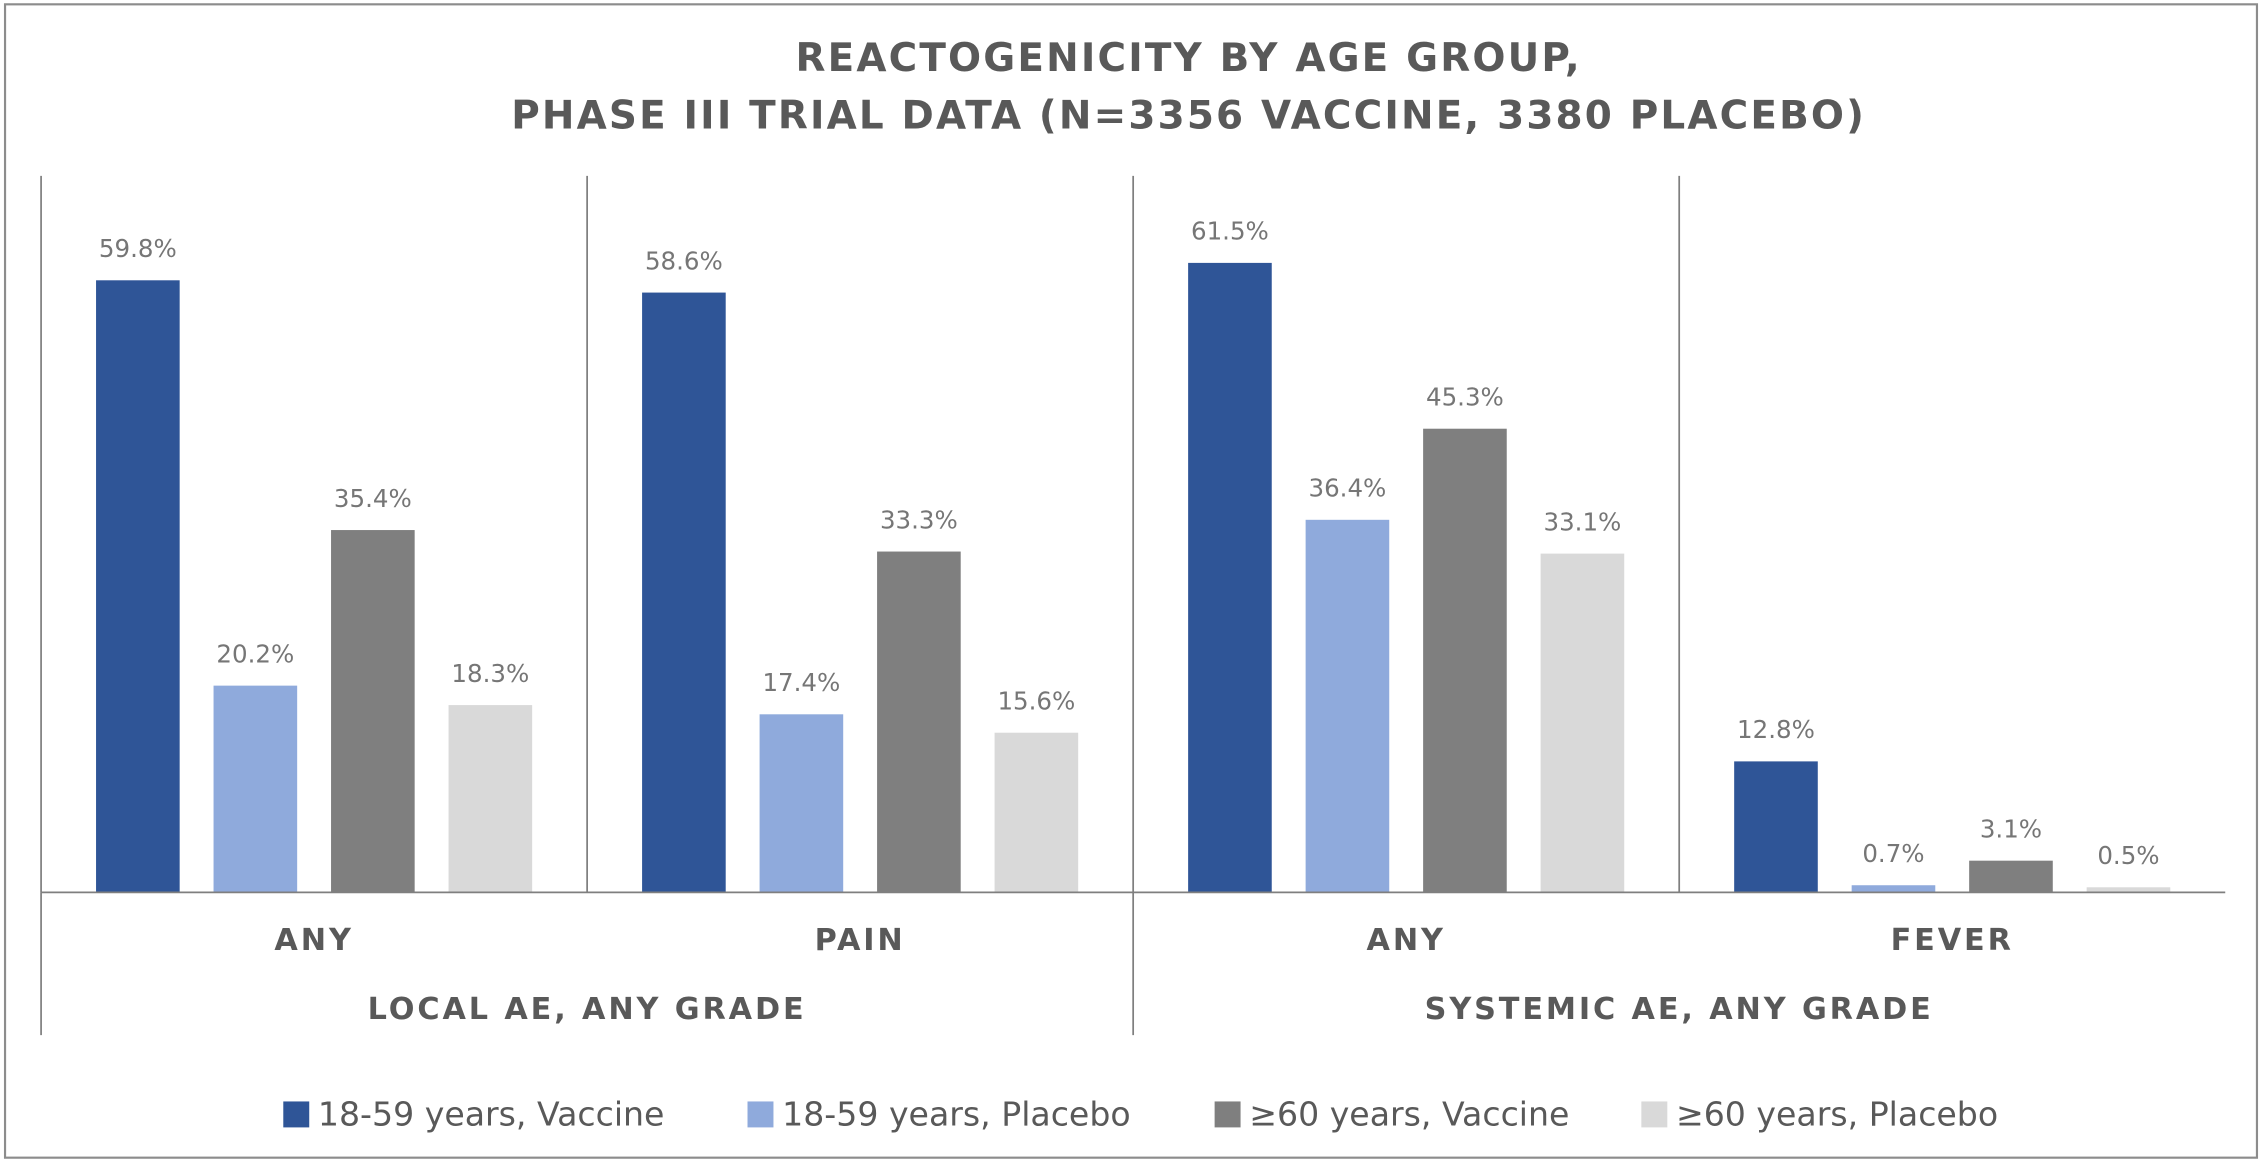 The width and height of the screenshot is (2262, 1162). Describe the element at coordinates (373, 498) in the screenshot. I see `data-label: 35.4%` at that location.